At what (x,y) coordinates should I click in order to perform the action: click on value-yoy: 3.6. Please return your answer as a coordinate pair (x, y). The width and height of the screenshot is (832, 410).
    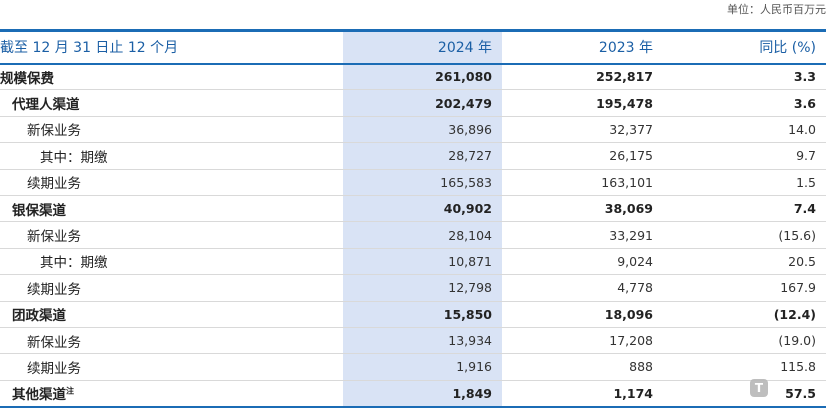
    Looking at the image, I should click on (744, 103).